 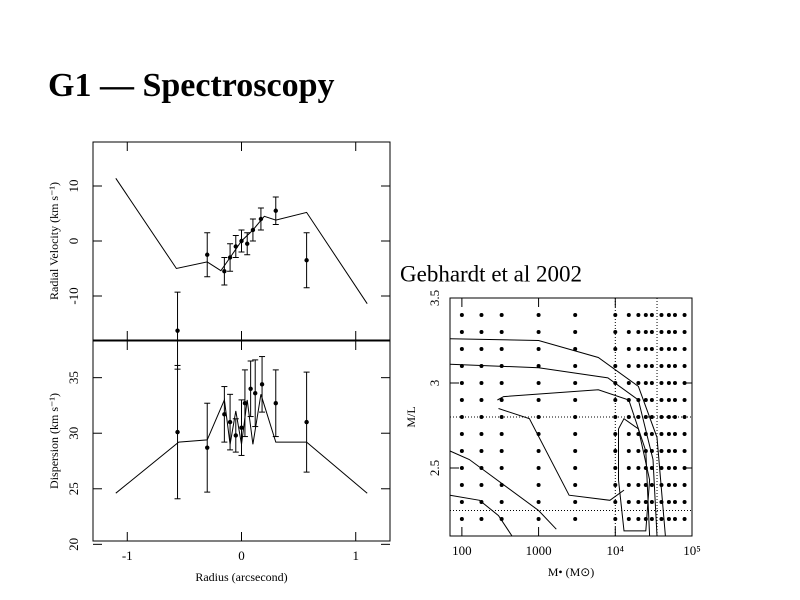 What do you see at coordinates (73, 241) in the screenshot?
I see `y-tick-label: 0` at bounding box center [73, 241].